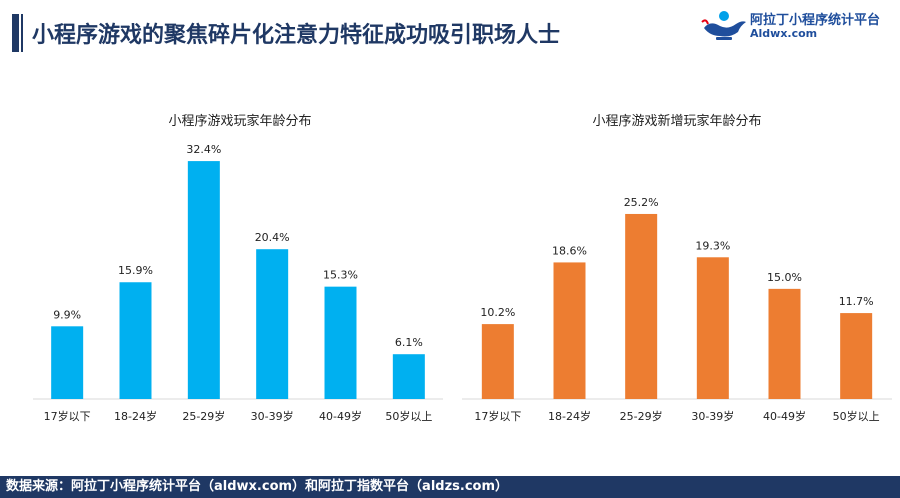  I want to click on data-label: 15.0%, so click(784, 277).